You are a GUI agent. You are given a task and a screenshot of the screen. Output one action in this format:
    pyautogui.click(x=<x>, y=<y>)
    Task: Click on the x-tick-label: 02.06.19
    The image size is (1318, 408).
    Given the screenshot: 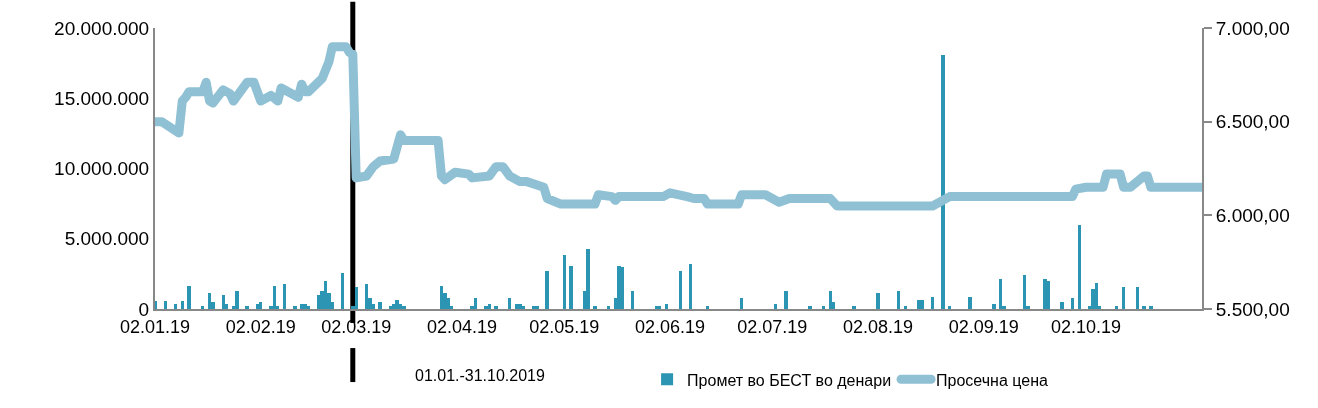 What is the action you would take?
    pyautogui.click(x=670, y=326)
    